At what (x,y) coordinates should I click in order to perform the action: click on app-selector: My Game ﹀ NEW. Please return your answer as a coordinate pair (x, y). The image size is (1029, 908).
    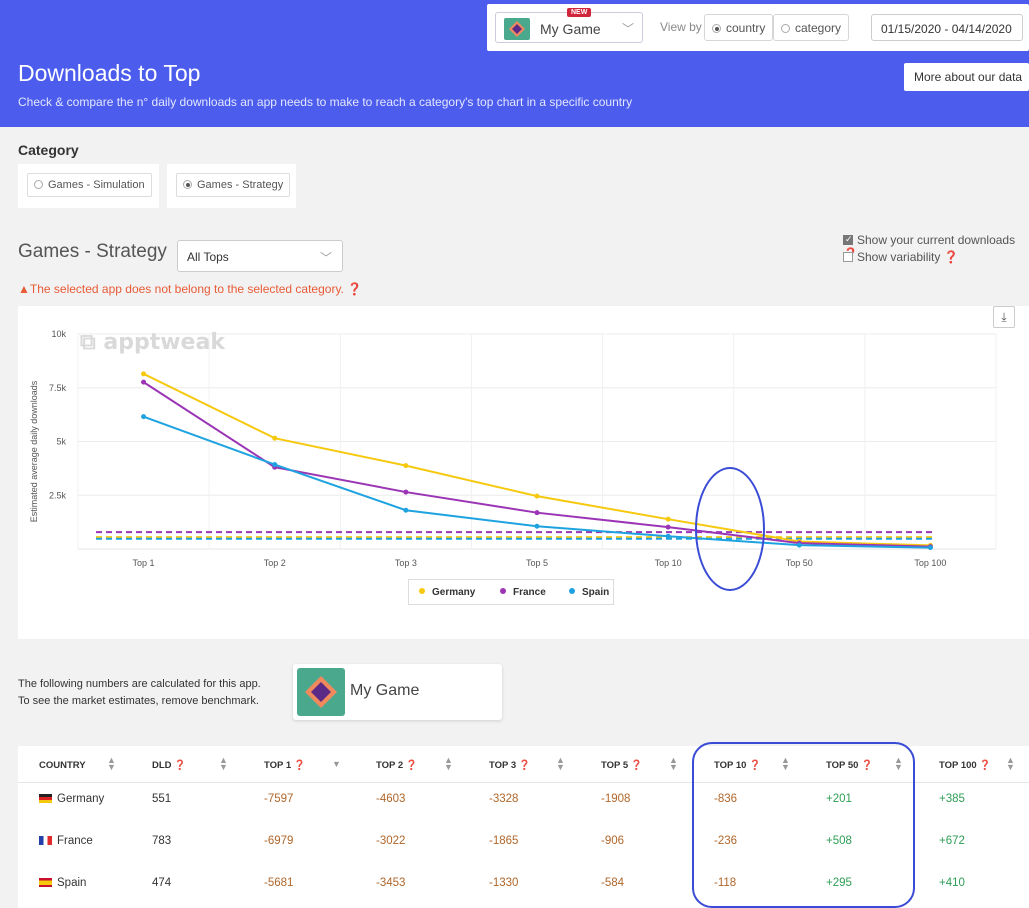
    Looking at the image, I should click on (569, 25).